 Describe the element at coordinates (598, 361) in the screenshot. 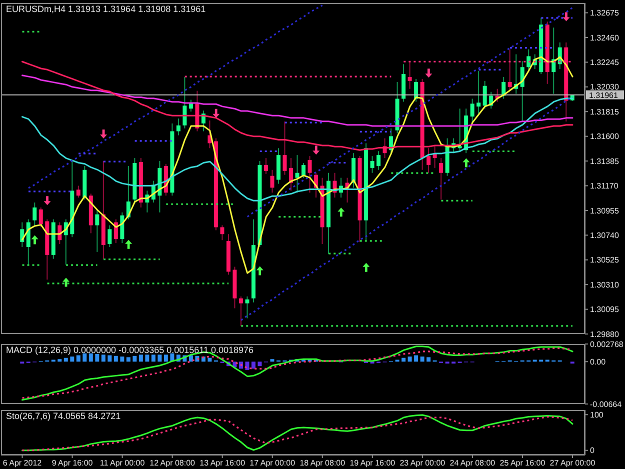

I see `y-tick-label: 0.00` at that location.